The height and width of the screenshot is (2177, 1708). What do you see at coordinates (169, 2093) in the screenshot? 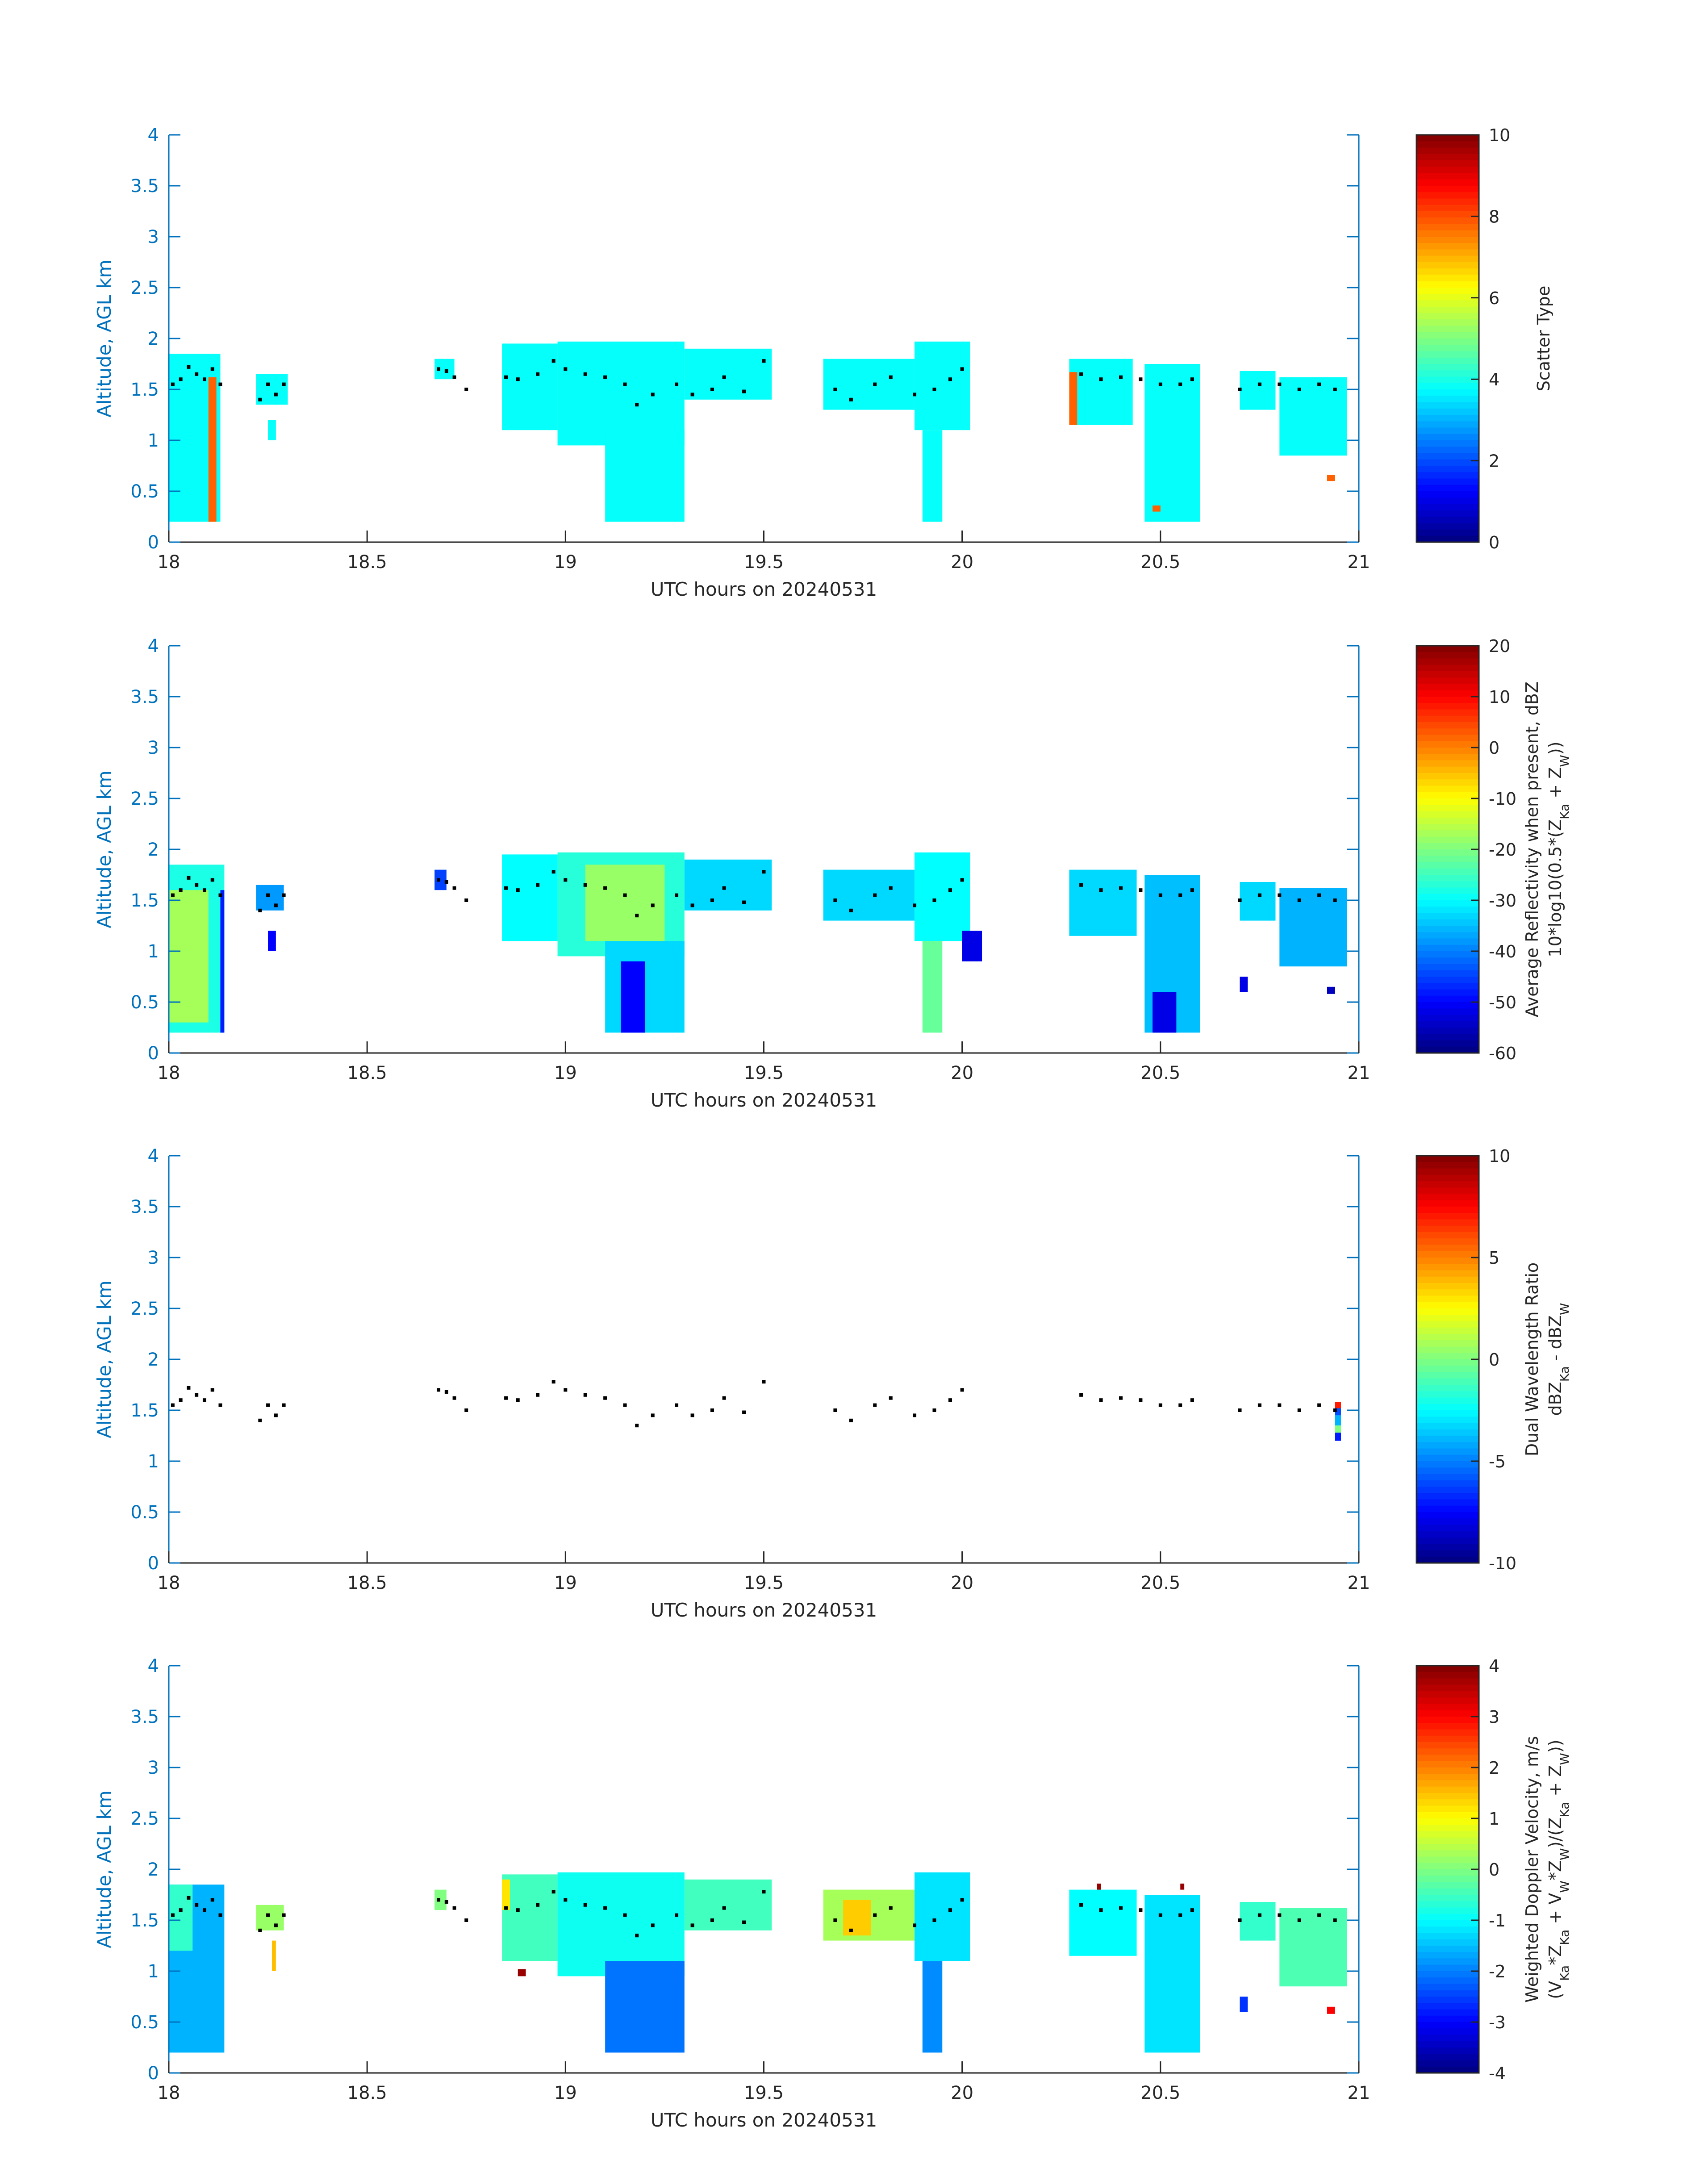
I see `x-tick-label: 18` at bounding box center [169, 2093].